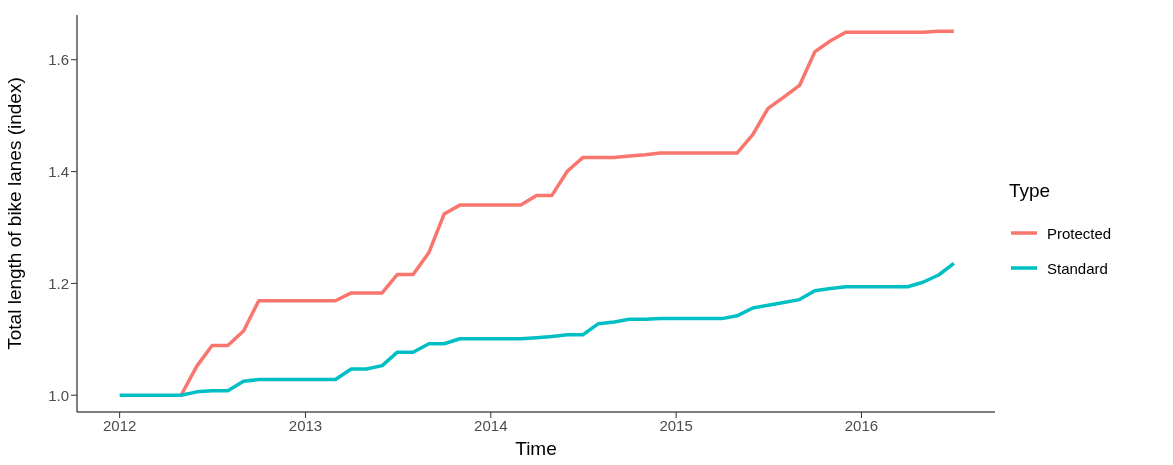 This screenshot has width=1173, height=465. I want to click on y-tick-label: 1.4, so click(58, 171).